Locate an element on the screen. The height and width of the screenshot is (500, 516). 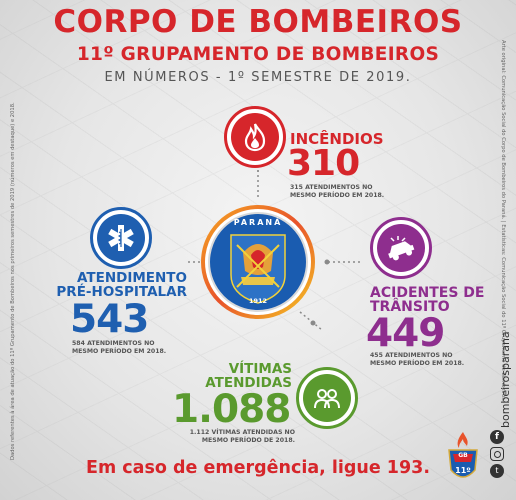
incendios-note-line2: MESMO PERÍODO EM 2018. is located at coordinates (337, 195).